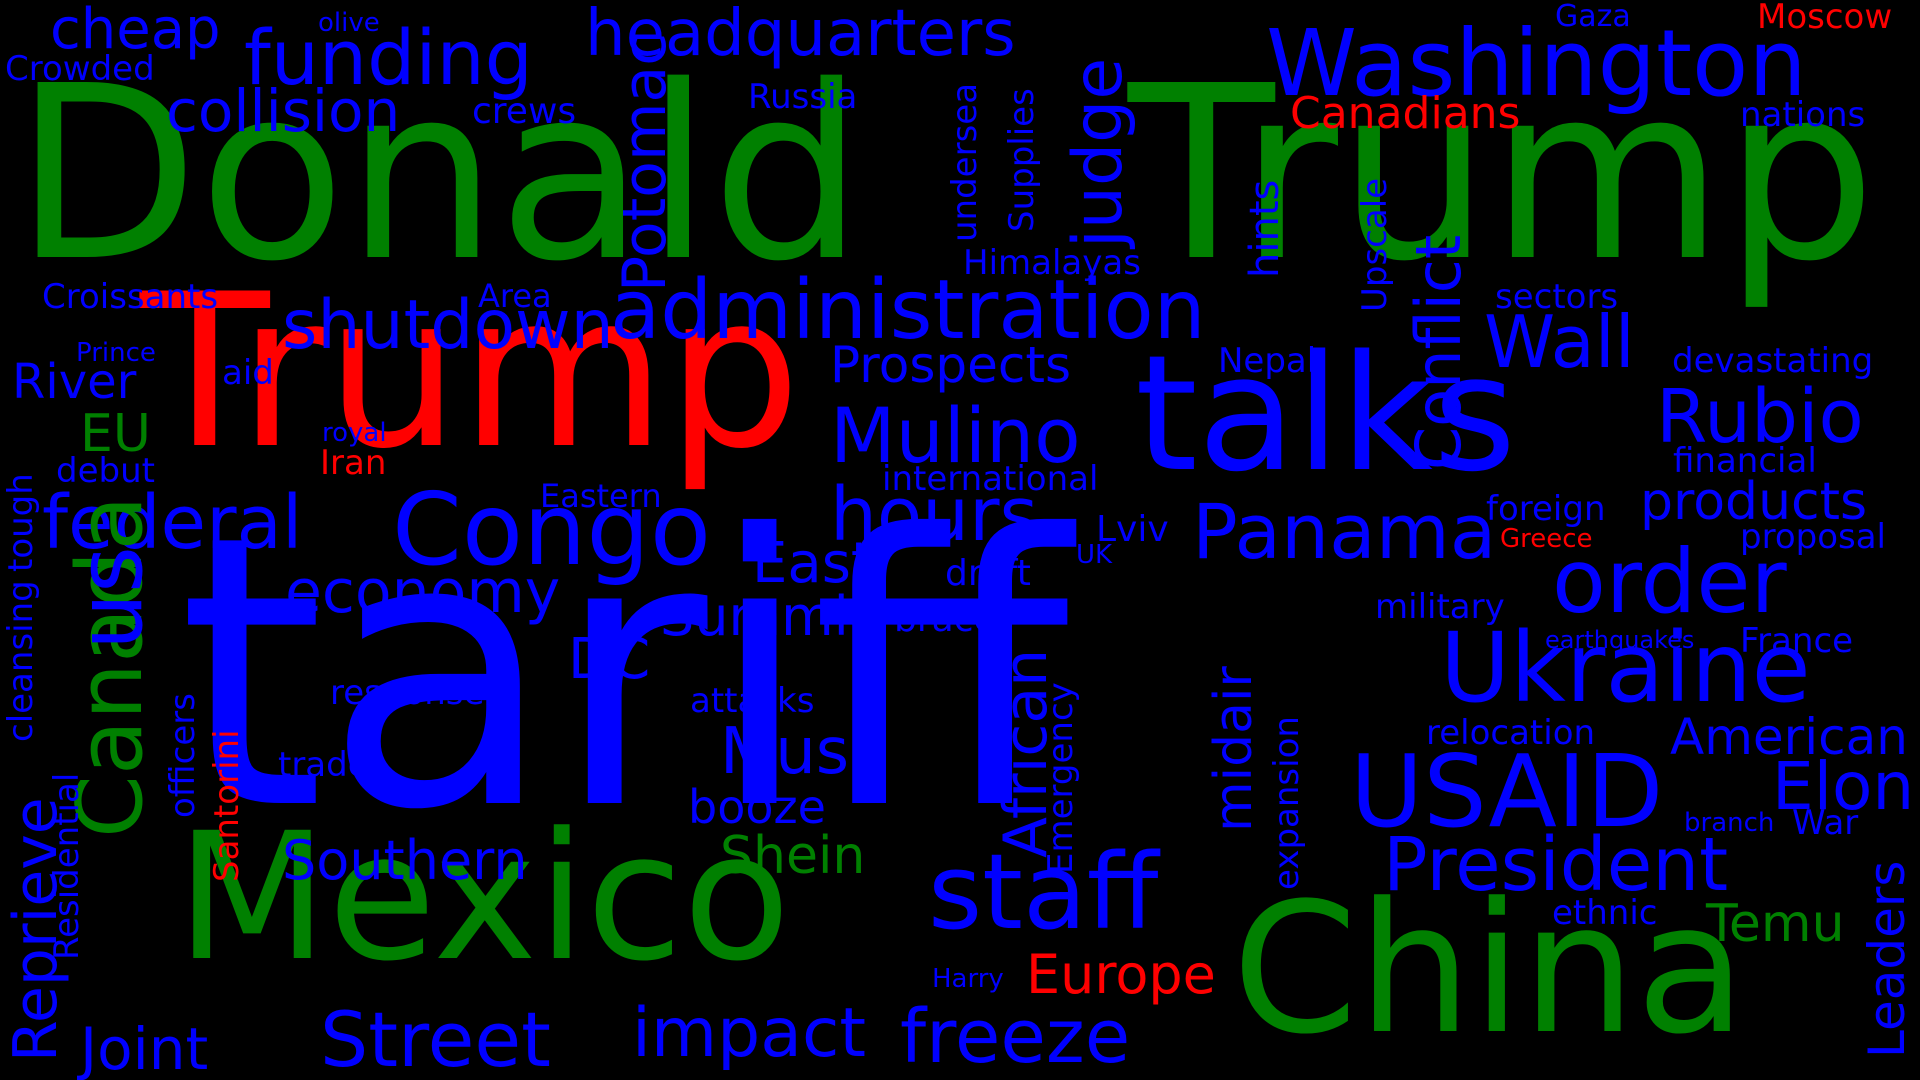  Describe the element at coordinates (800, 35) in the screenshot. I see `word-headquarters: headquarters` at that location.